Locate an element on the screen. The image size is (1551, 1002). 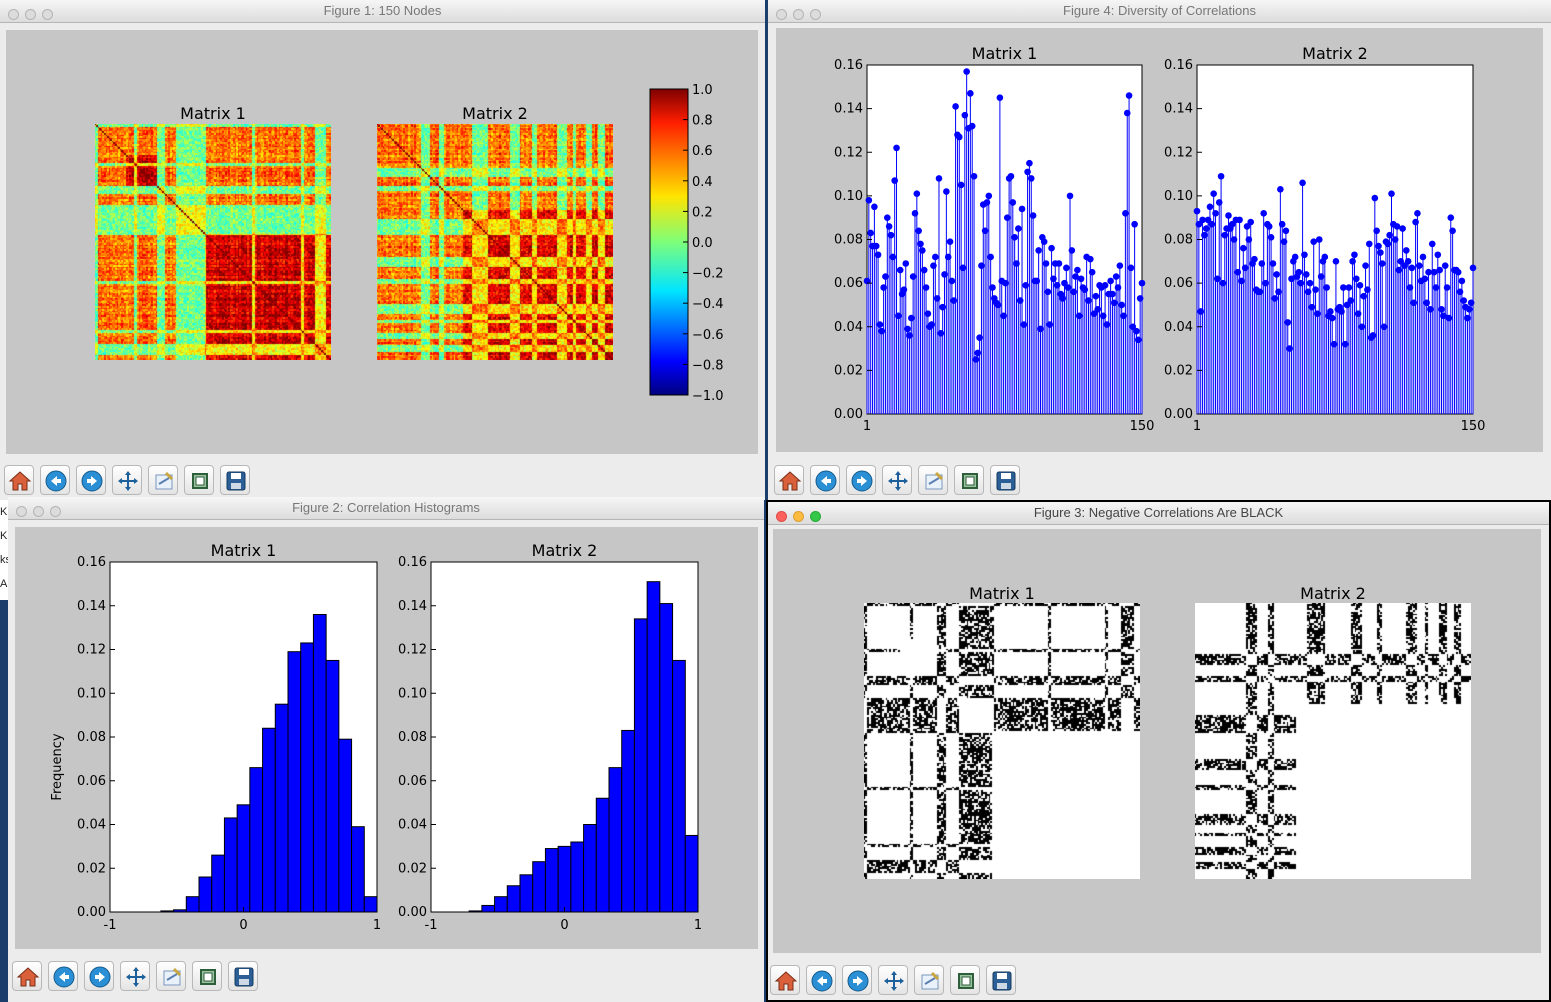
y-tick-label: 0.16 is located at coordinates (412, 562).